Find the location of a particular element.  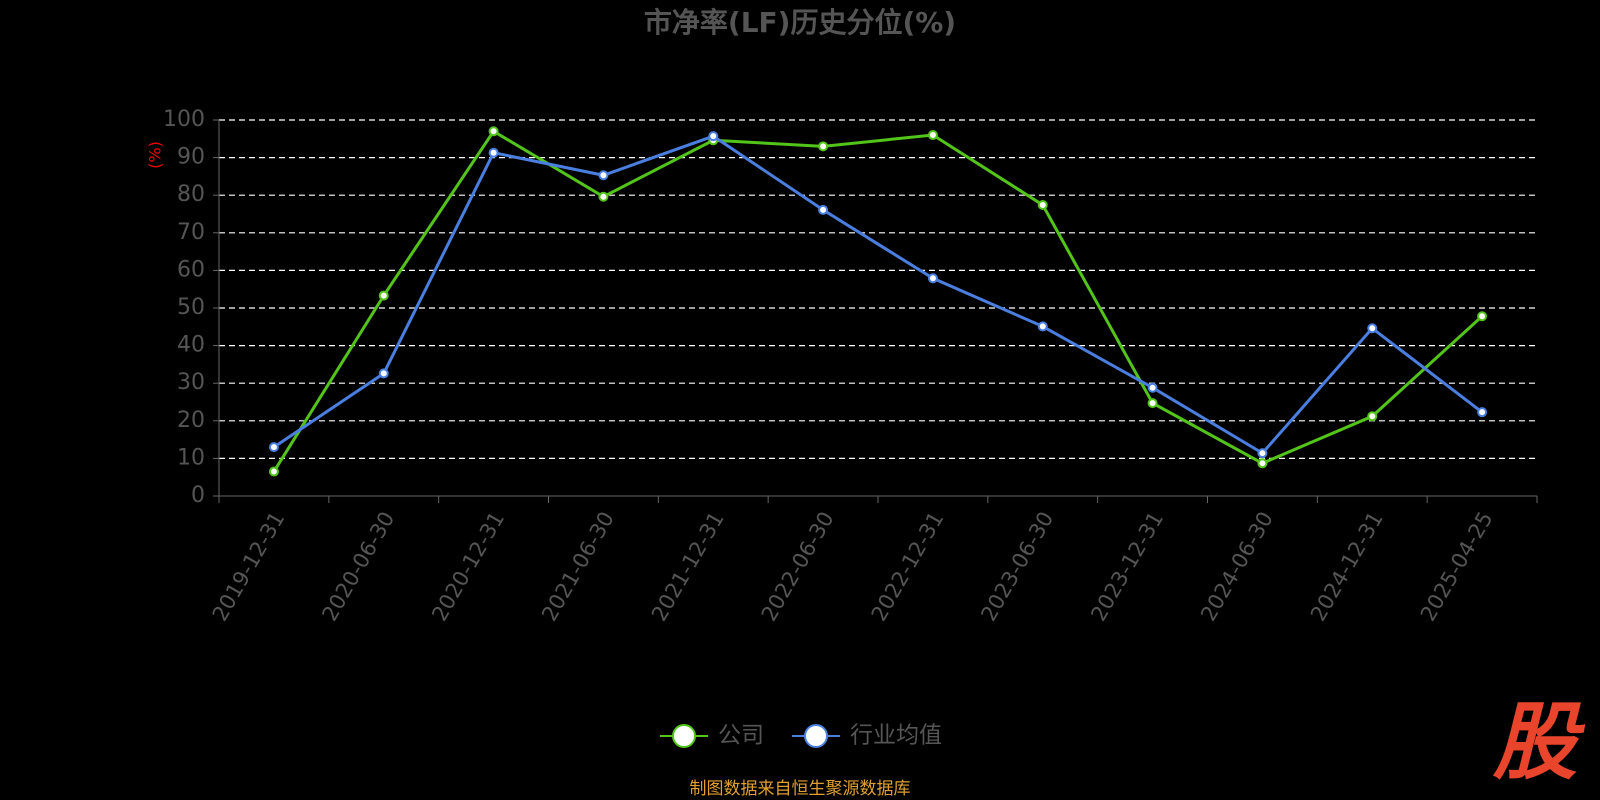

legend-label: 行业均值 is located at coordinates (896, 736).